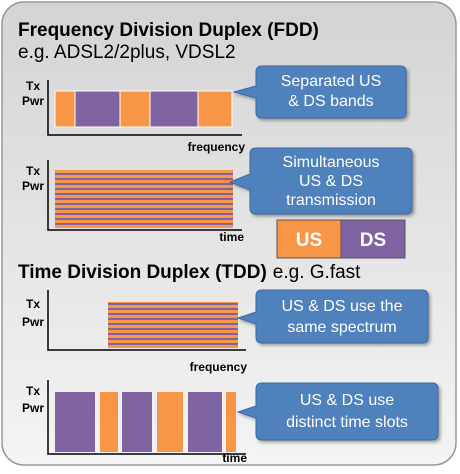  I want to click on legend-ds: DS, so click(373, 240).